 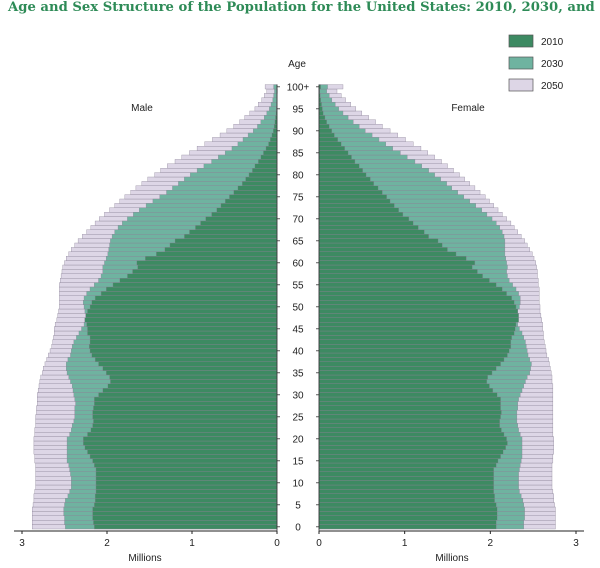 I want to click on x-tick-female-2: 2, so click(x=491, y=543).